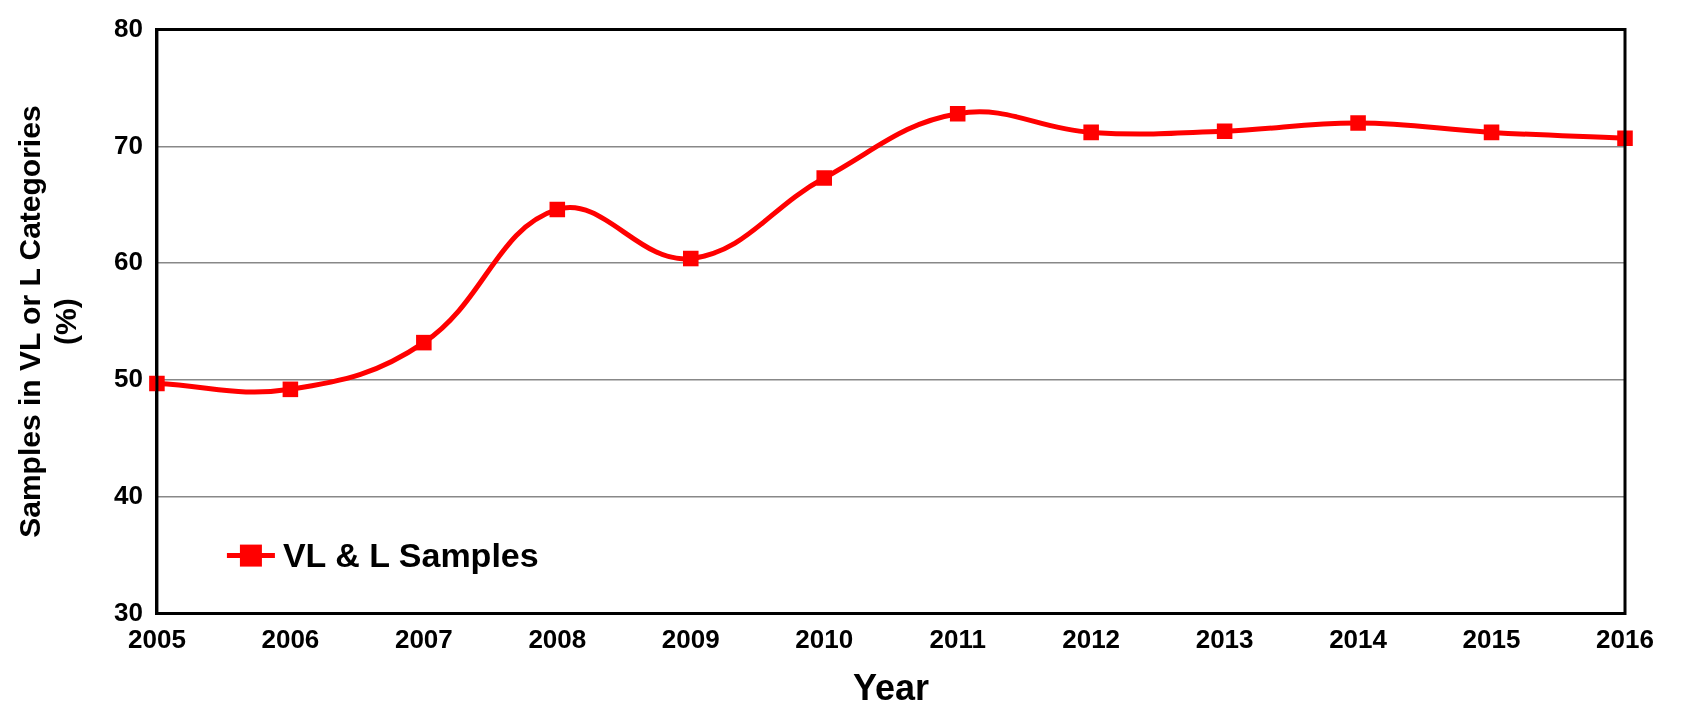  What do you see at coordinates (1224, 639) in the screenshot?
I see `x-tick-label: 2013` at bounding box center [1224, 639].